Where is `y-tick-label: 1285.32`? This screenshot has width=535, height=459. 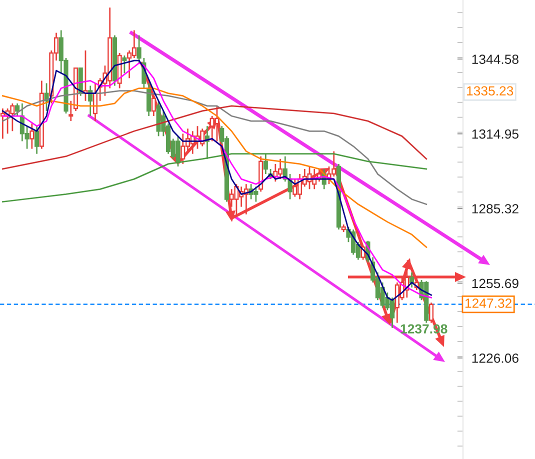
y-tick-label: 1285.32 is located at coordinates (495, 209).